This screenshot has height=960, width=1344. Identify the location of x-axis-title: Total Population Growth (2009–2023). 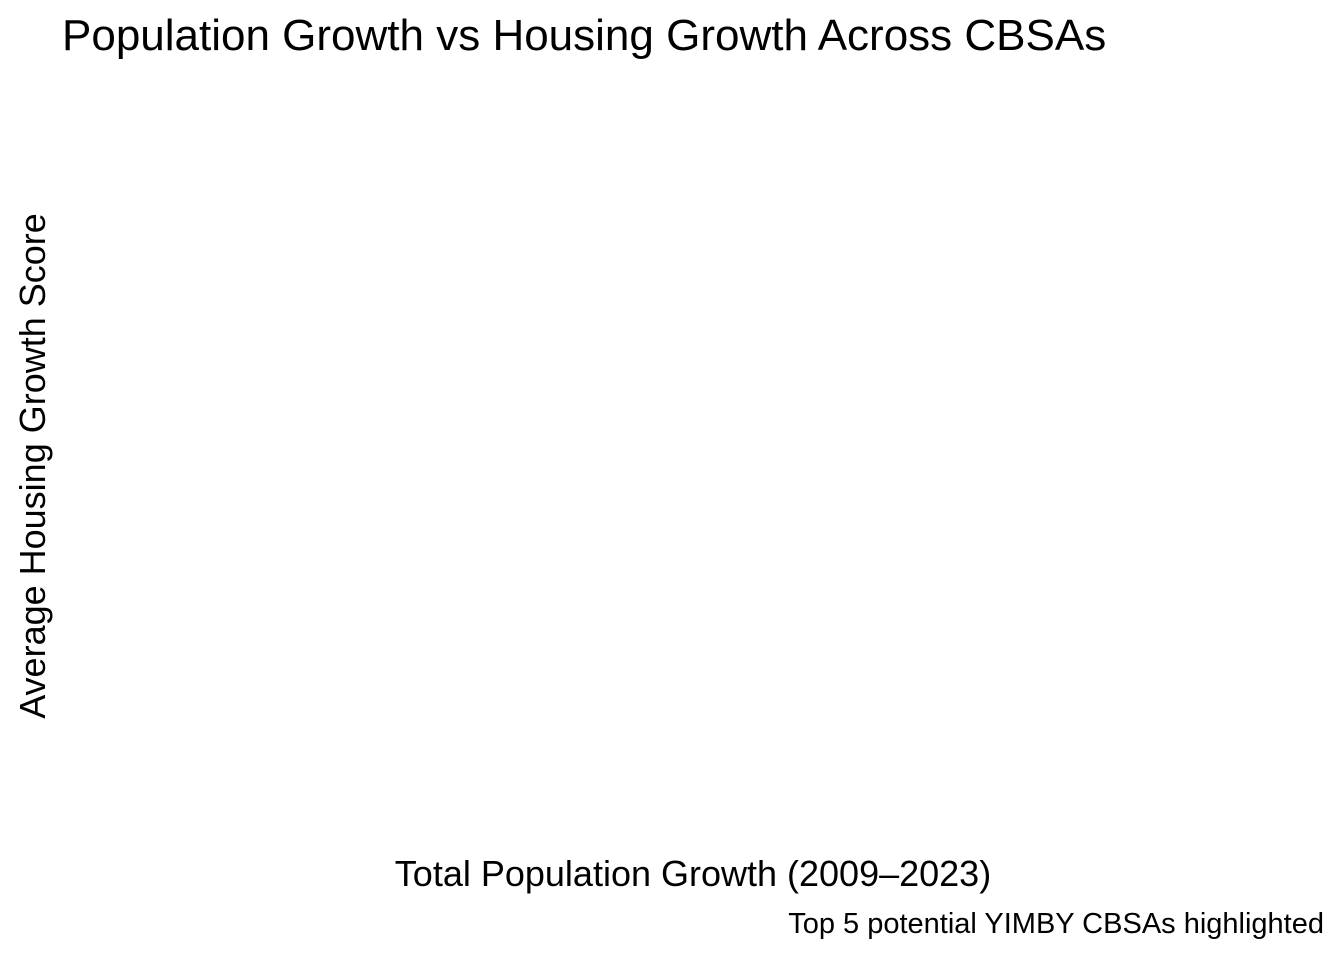
(693, 873).